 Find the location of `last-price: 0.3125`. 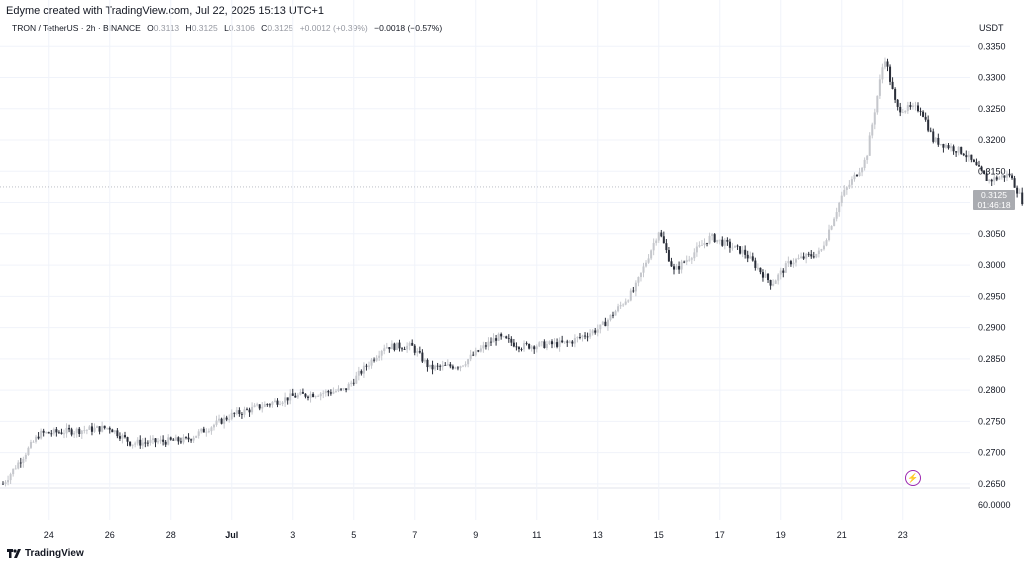

last-price: 0.3125 is located at coordinates (994, 195).